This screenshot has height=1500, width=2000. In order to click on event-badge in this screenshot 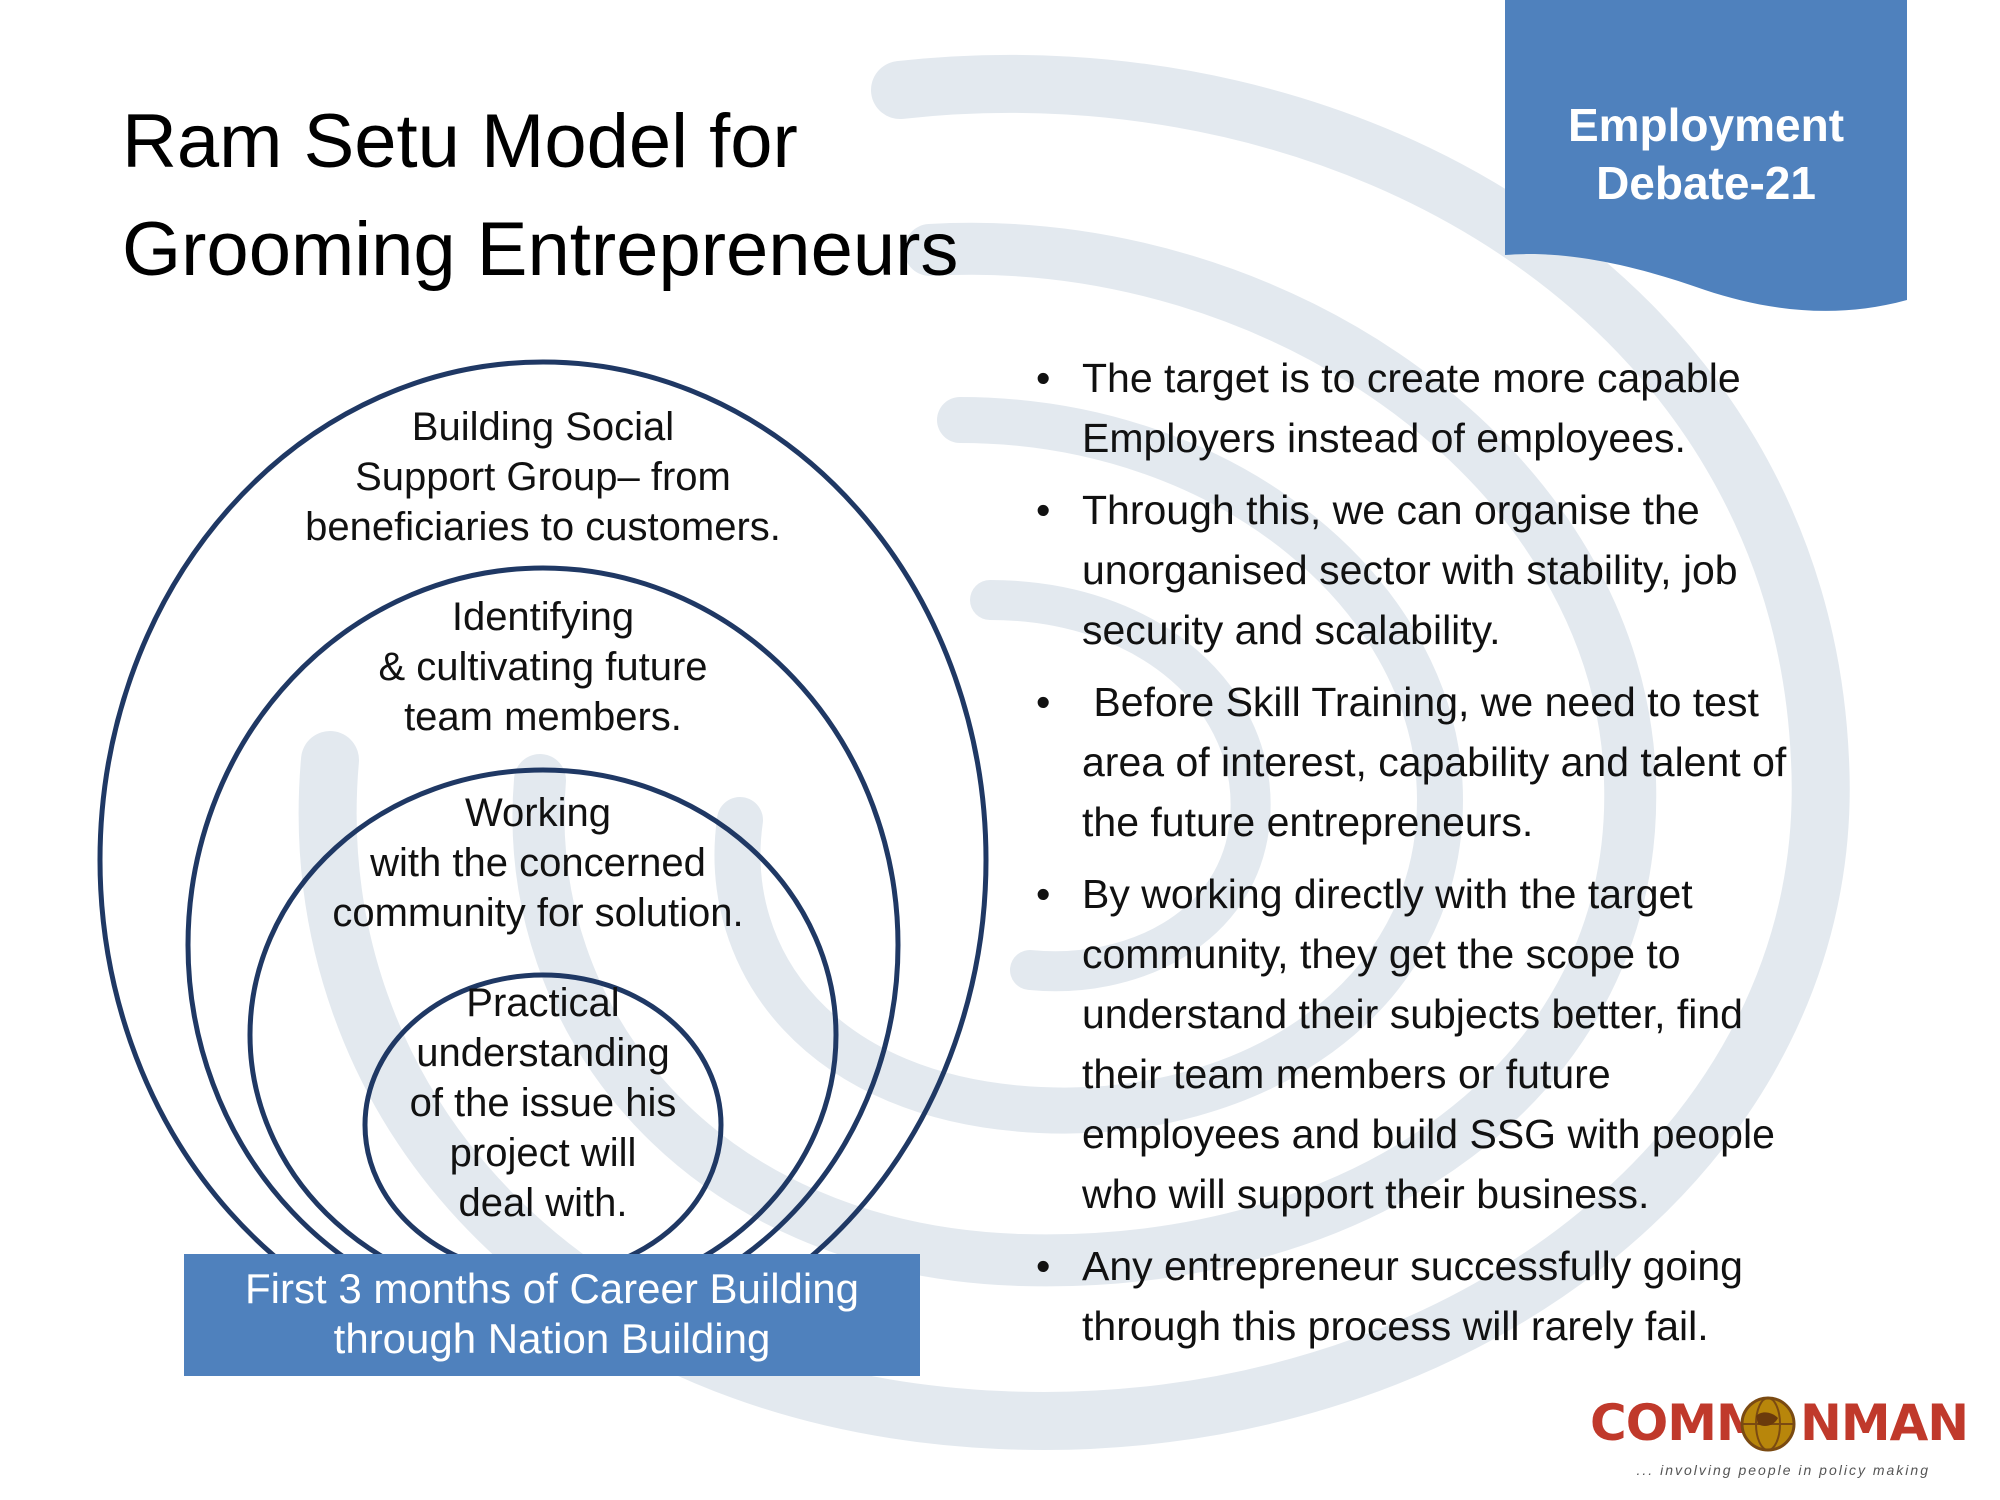, I will do `click(1706, 155)`.